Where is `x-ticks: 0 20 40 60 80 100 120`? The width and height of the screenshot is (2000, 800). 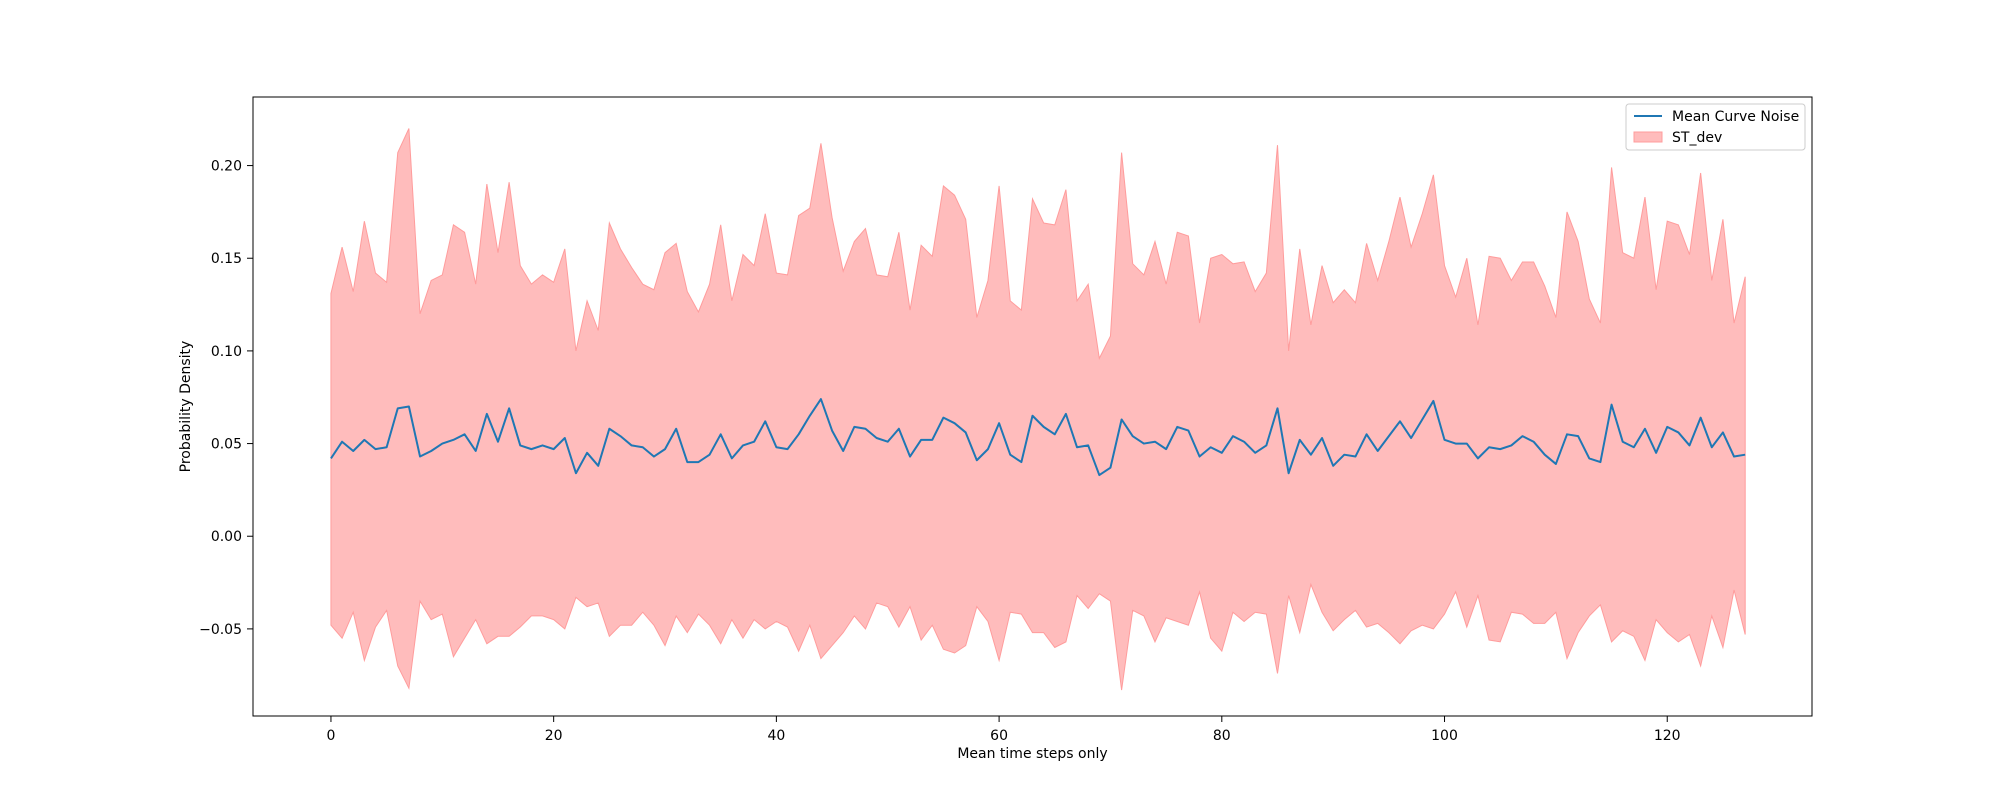
x-ticks: 0 20 40 60 80 100 120 is located at coordinates (1003, 730).